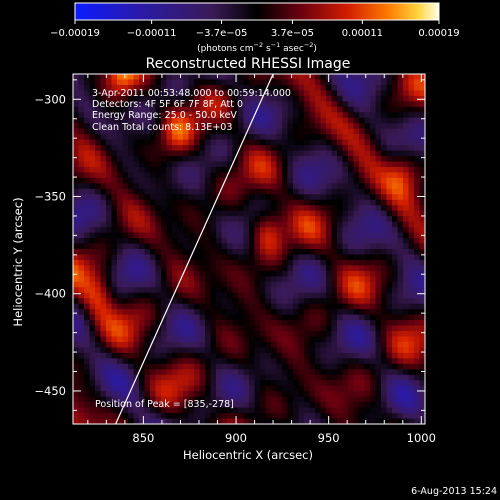 This screenshot has height=500, width=500. Describe the element at coordinates (167, 104) in the screenshot. I see `annotation-detectors: Detectors: 4F 5F 6F 7F 8F, Att 0` at that location.